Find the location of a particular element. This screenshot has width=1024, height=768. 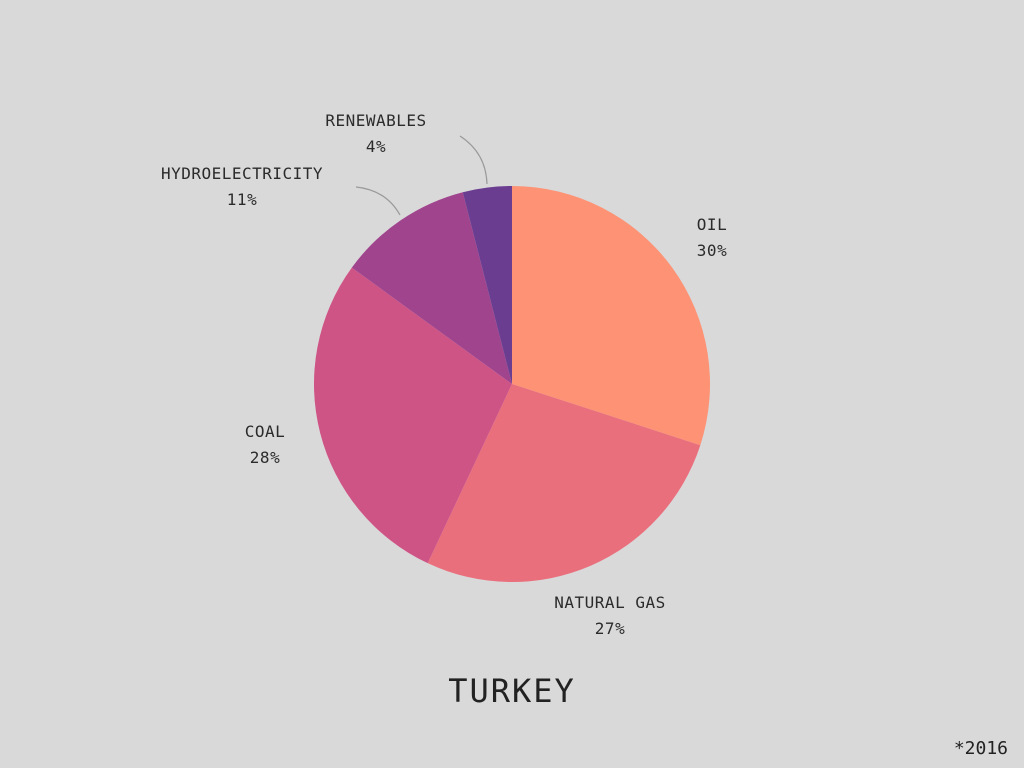

slice-label-renewables: RENEWABLES is located at coordinates (375, 120).